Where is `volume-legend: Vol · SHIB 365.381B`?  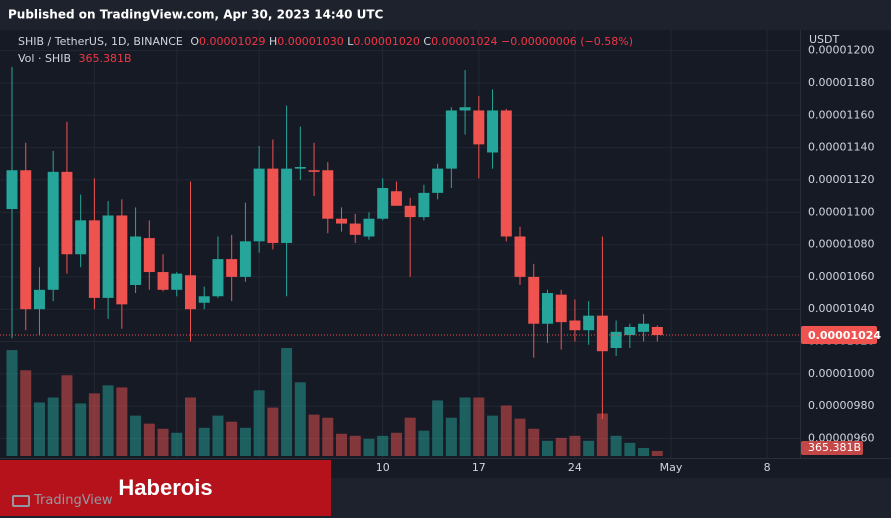 volume-legend: Vol · SHIB 365.381B is located at coordinates (75, 58).